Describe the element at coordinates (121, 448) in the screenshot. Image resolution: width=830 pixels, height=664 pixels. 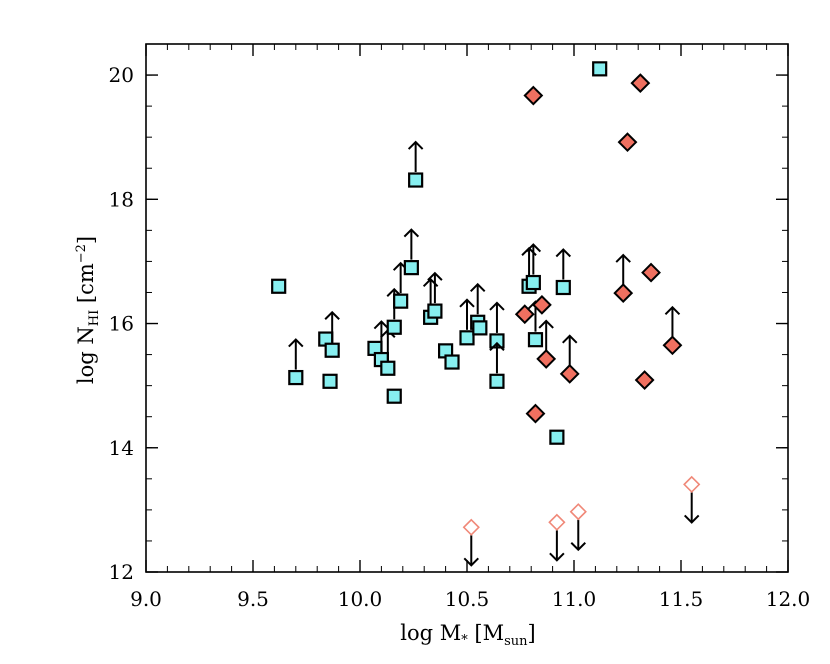
I see `y-tick-label: 14` at that location.